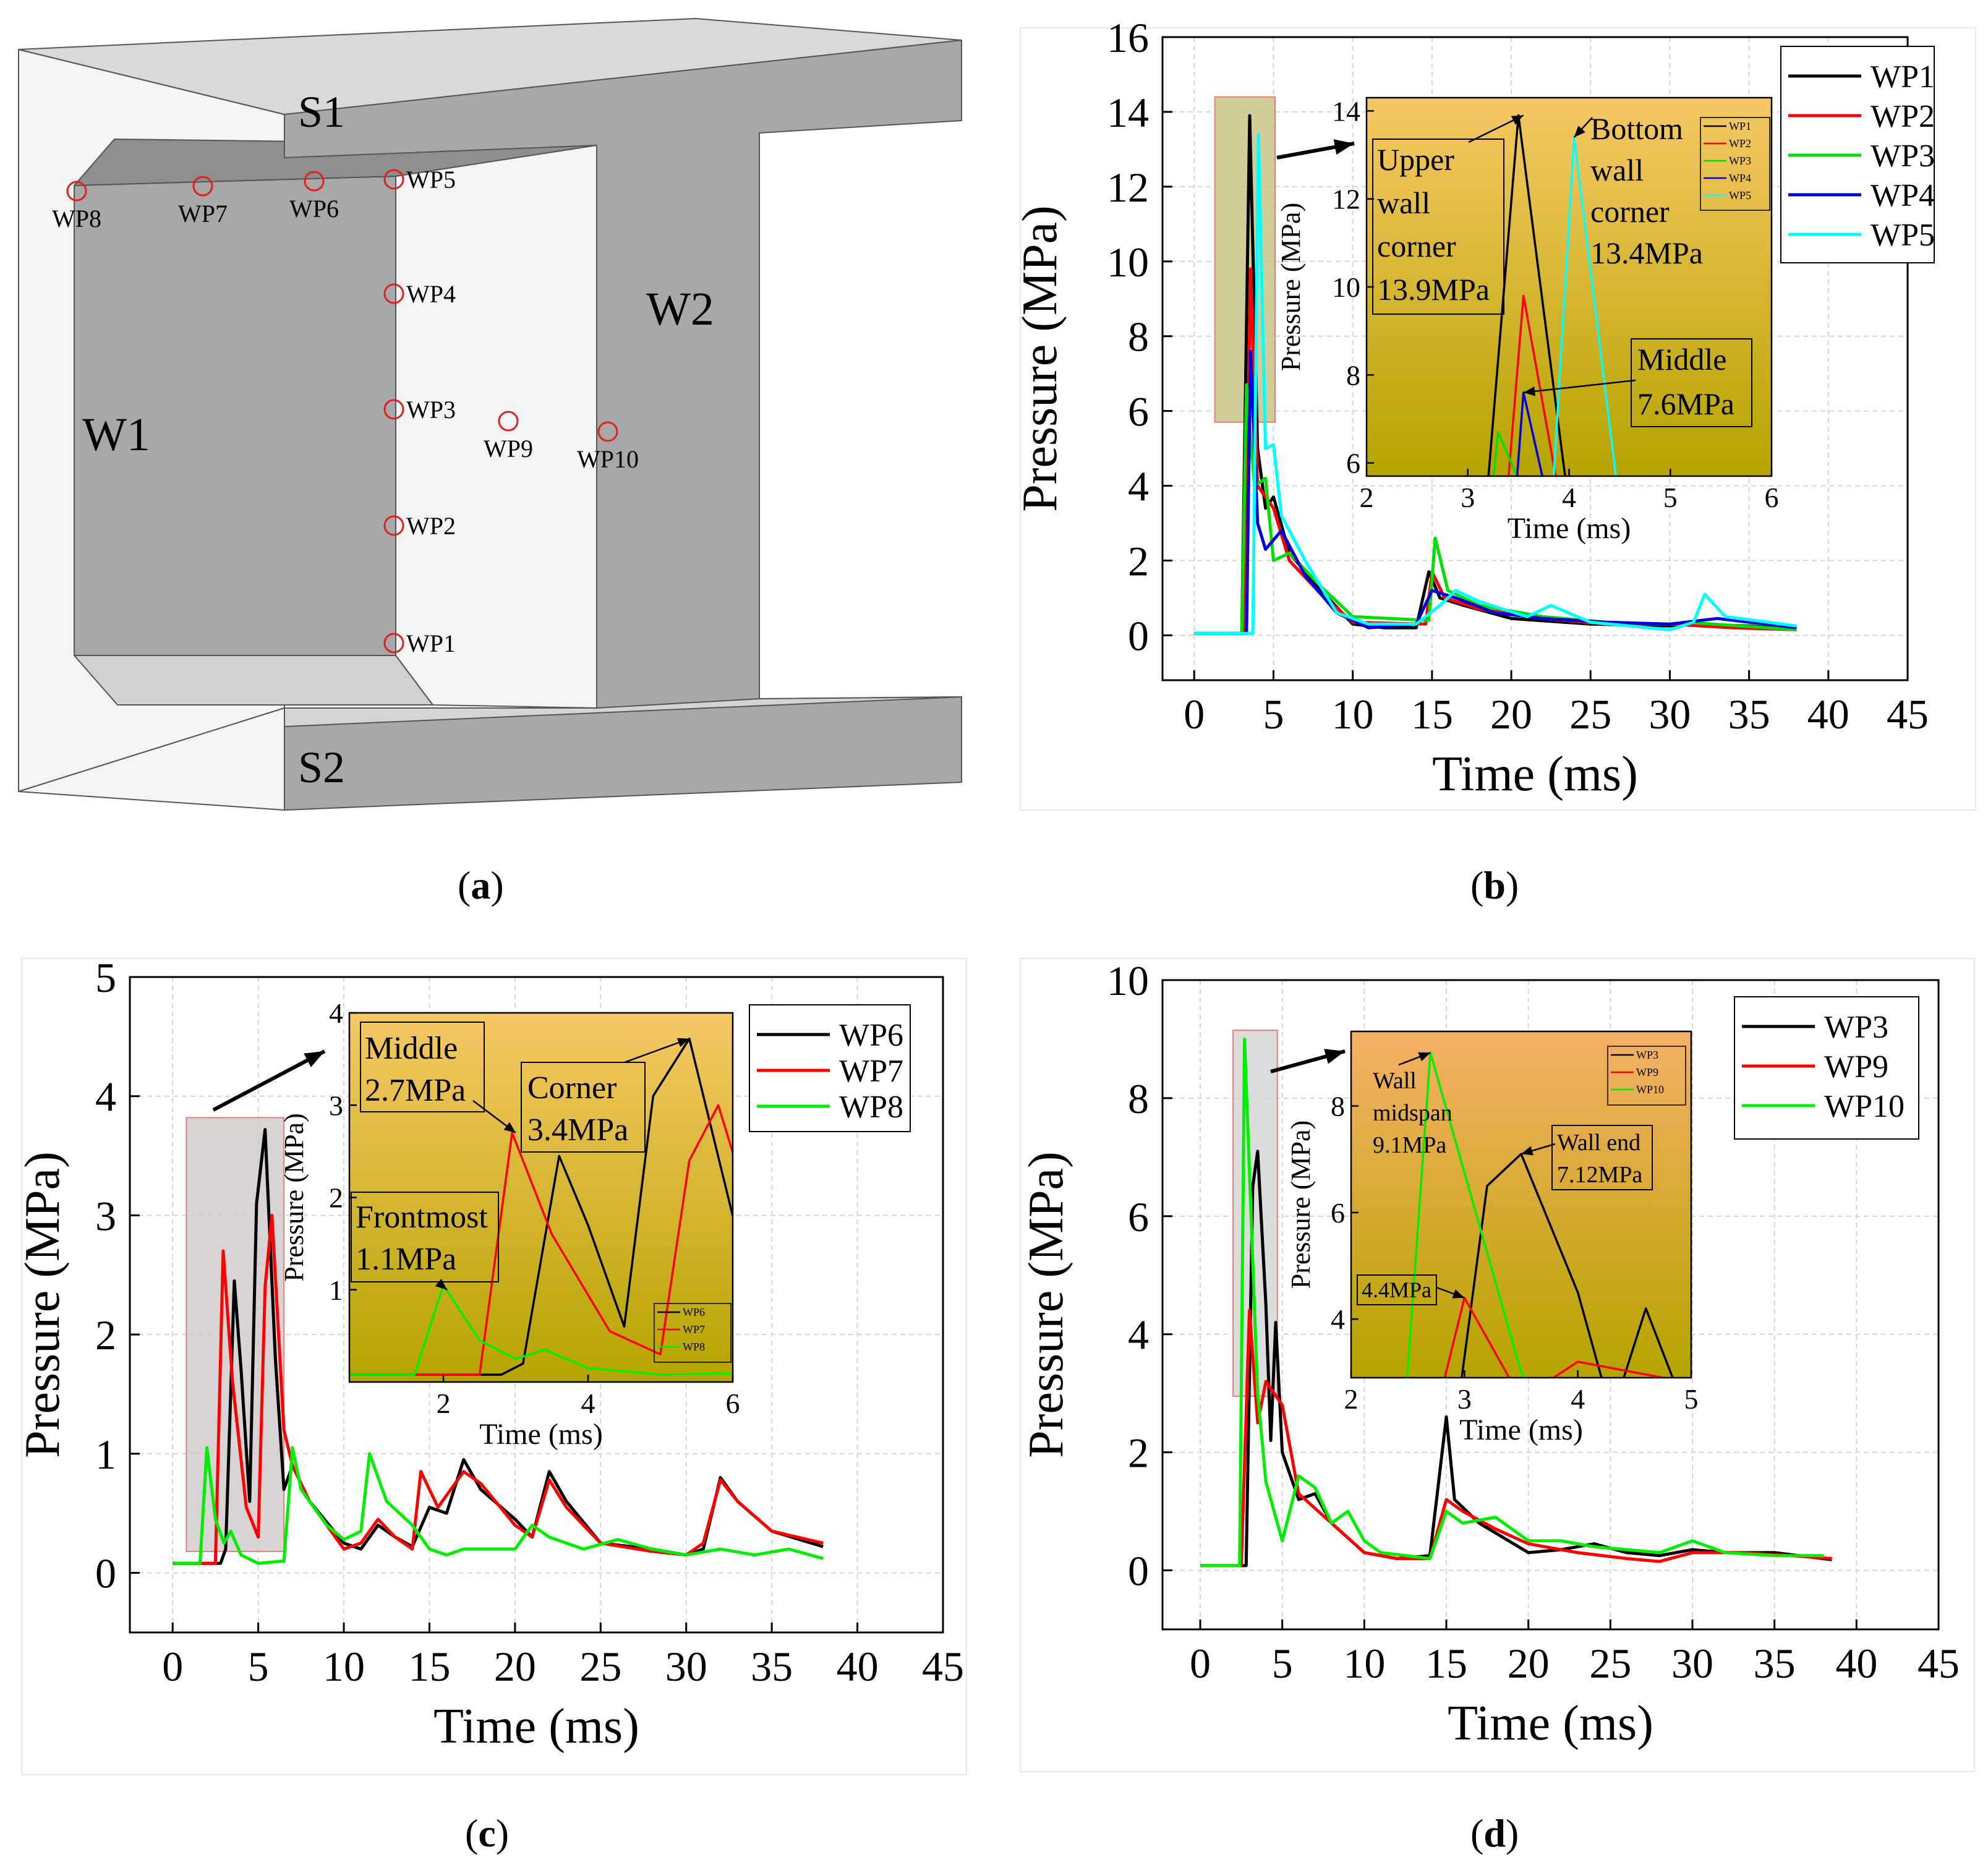 This screenshot has height=1873, width=1988. I want to click on chart-c-ylabel: Pressure (MPa), so click(42, 1304).